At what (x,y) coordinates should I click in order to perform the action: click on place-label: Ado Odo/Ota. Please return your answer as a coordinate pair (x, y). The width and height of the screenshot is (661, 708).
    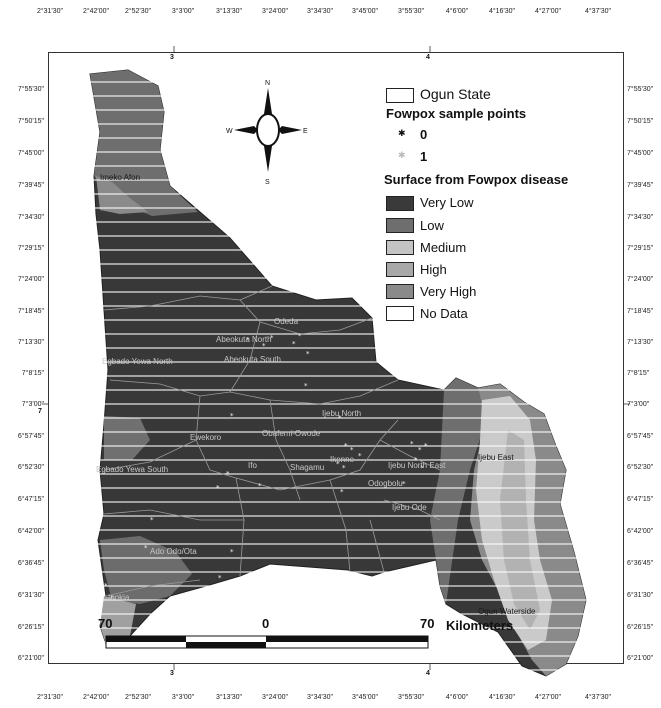
    Looking at the image, I should click on (173, 551).